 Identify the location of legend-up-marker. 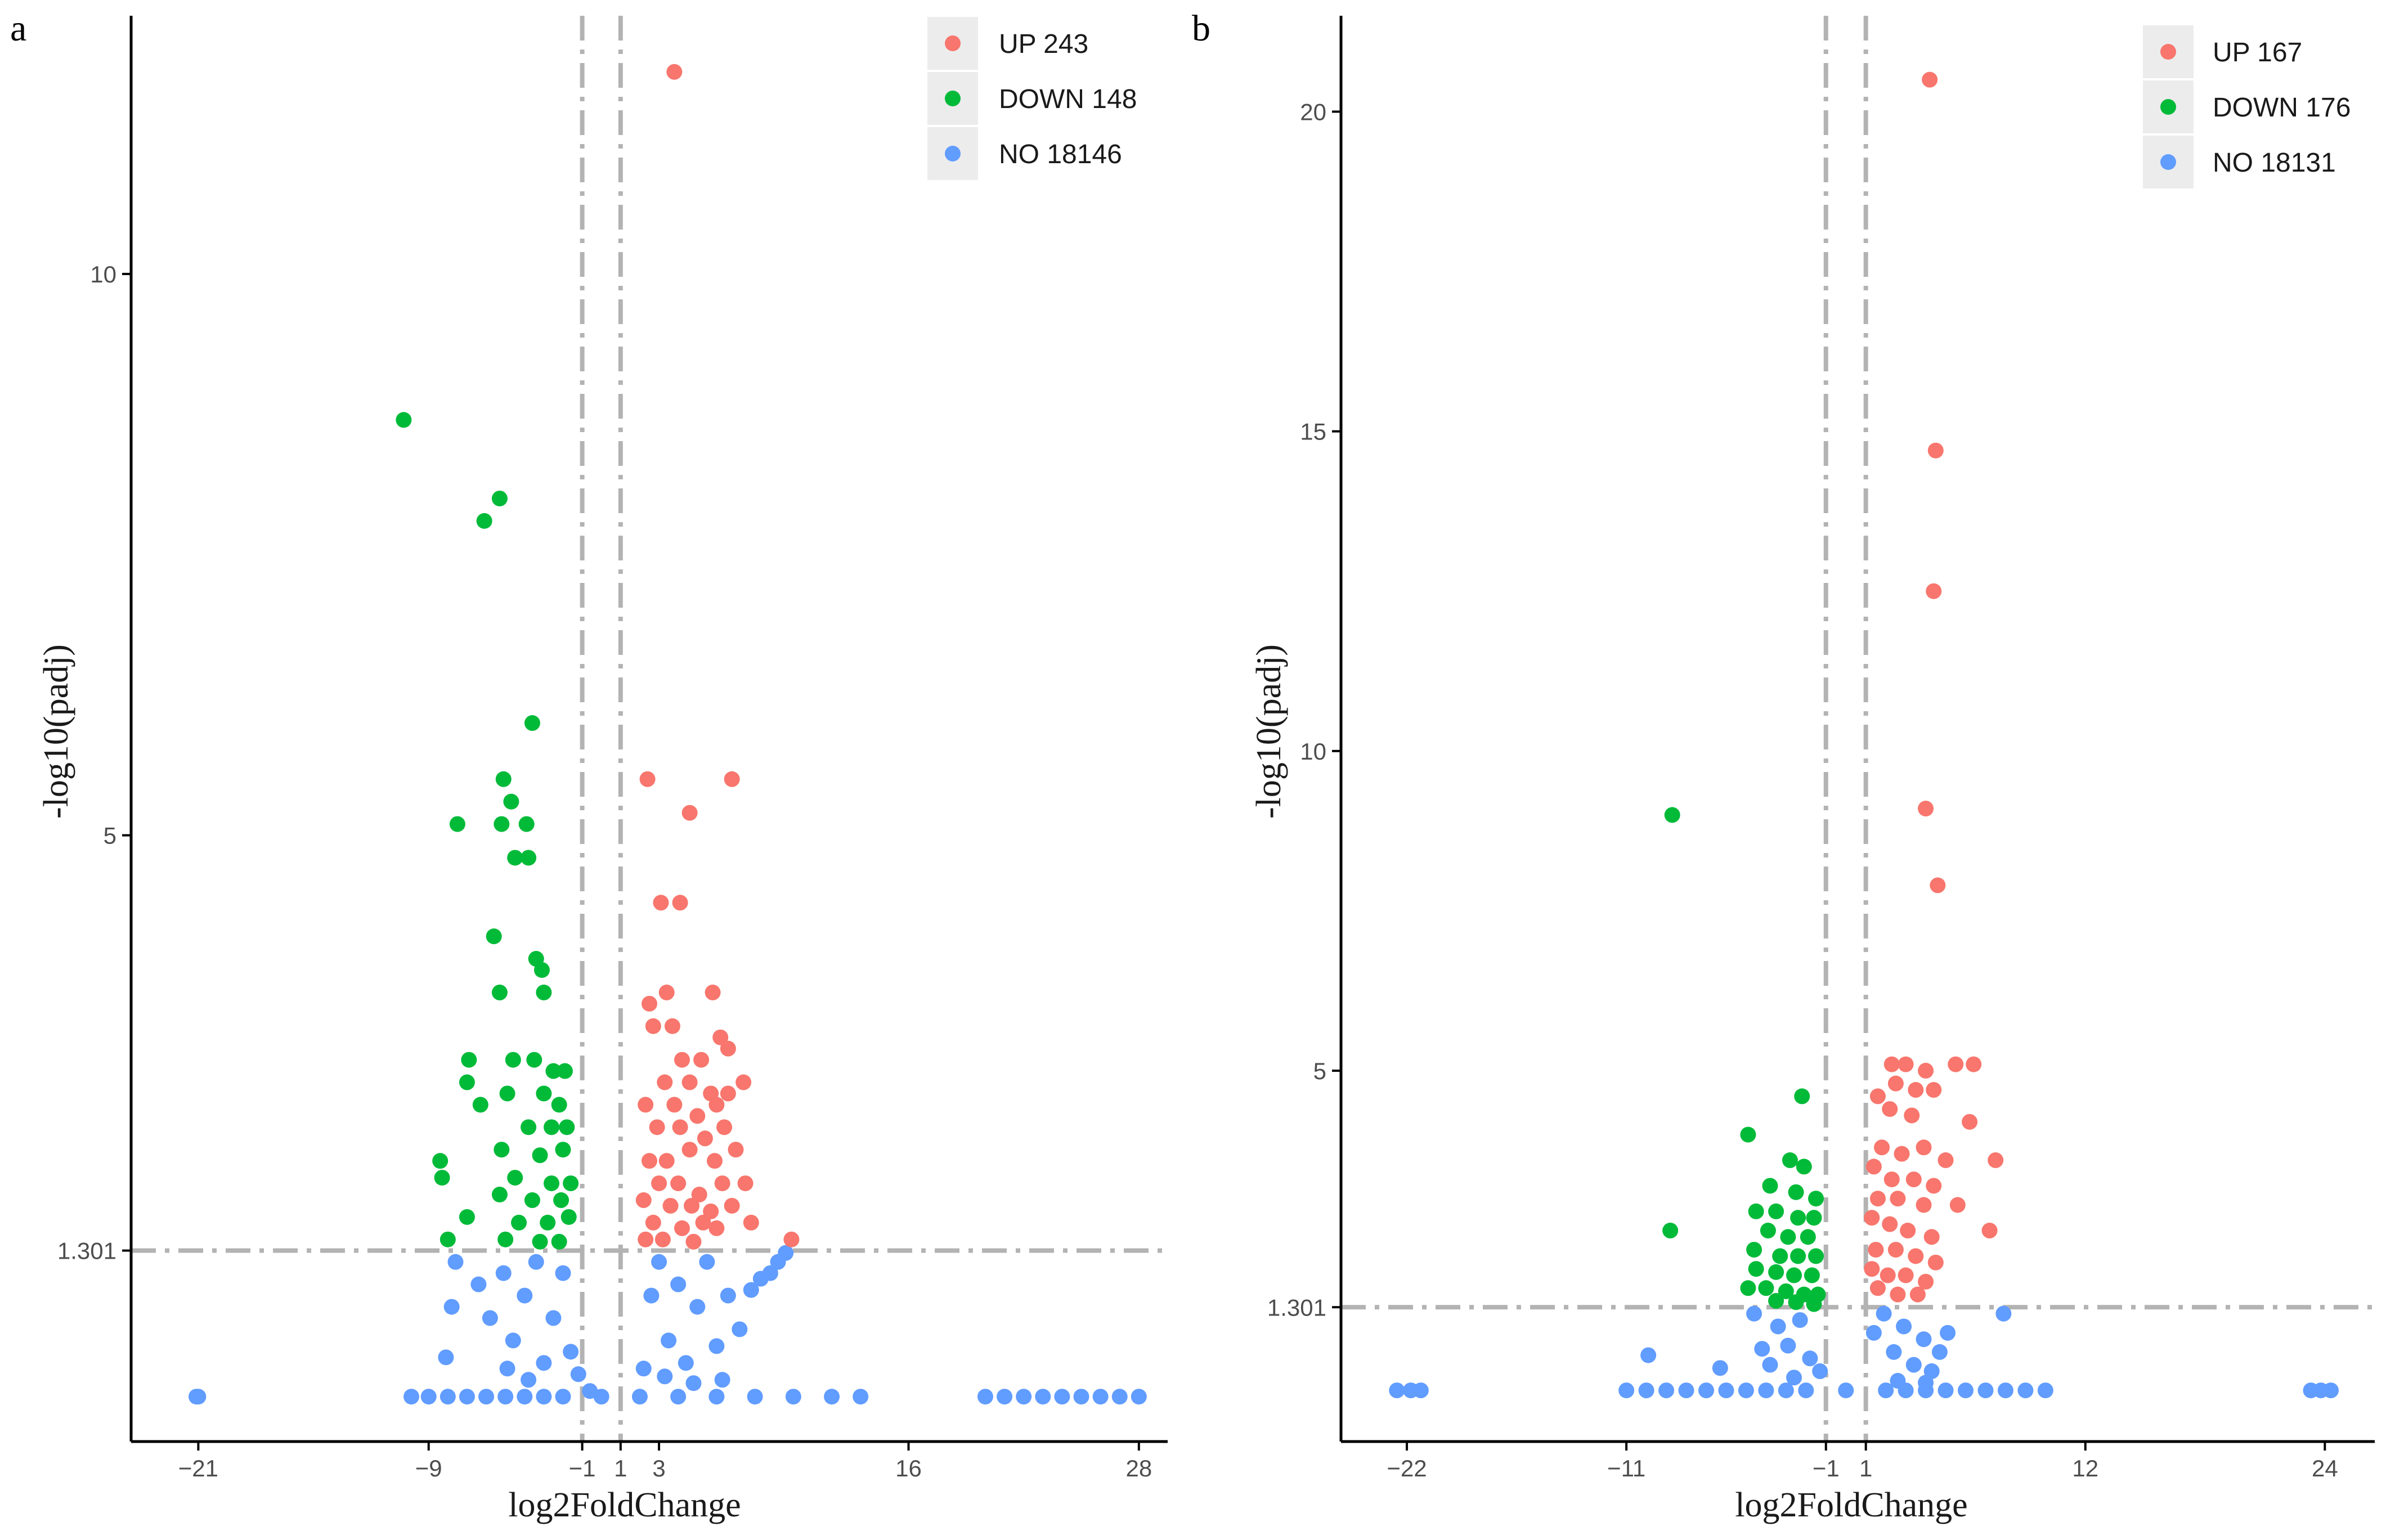
(2168, 52).